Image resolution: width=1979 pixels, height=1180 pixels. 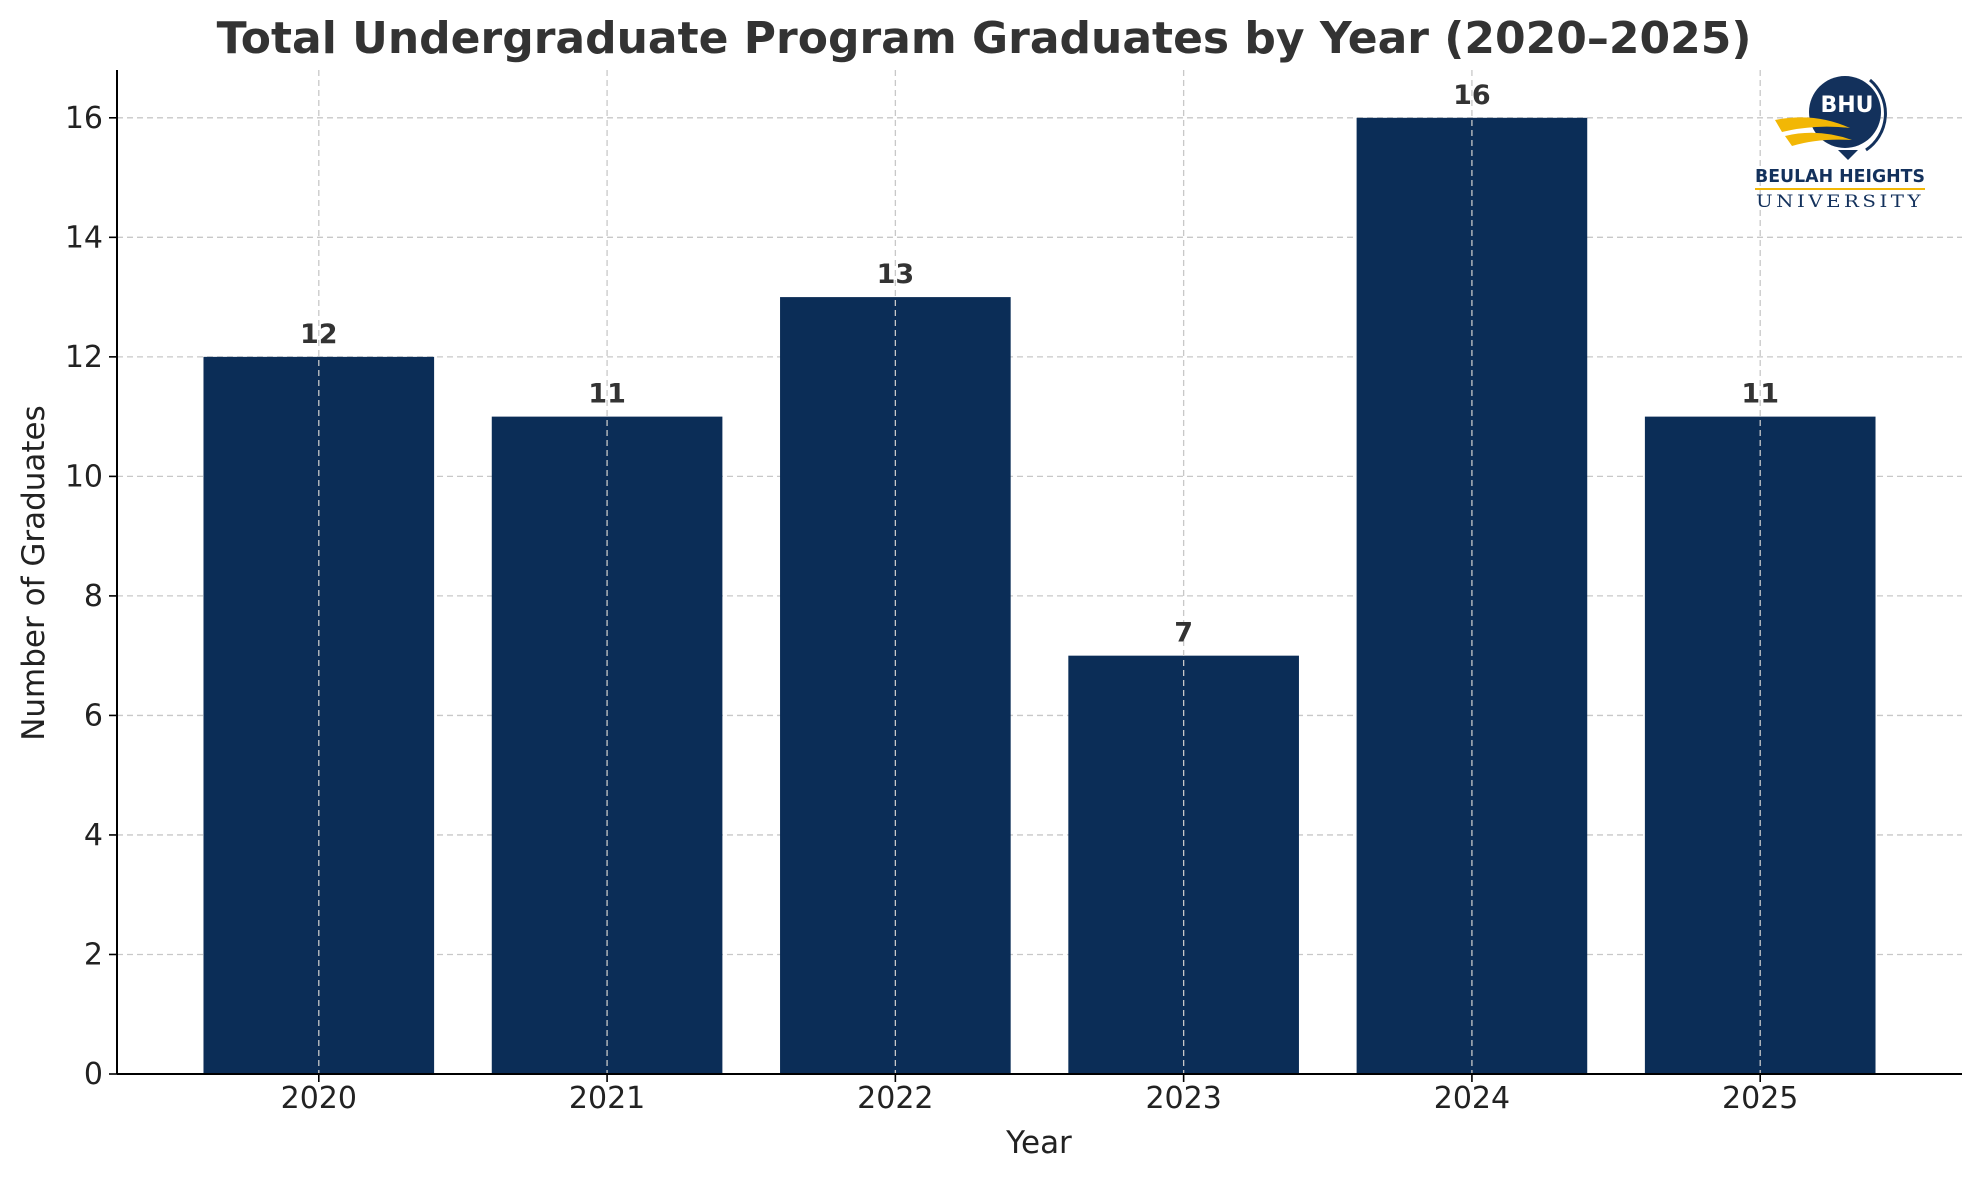 What do you see at coordinates (84, 357) in the screenshot?
I see `y-tick-label: 12` at bounding box center [84, 357].